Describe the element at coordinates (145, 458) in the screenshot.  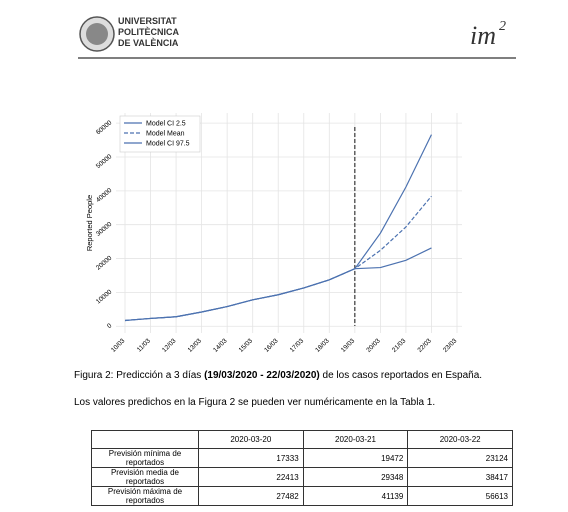
I see `row-header: Previsión mínima de reportados` at that location.